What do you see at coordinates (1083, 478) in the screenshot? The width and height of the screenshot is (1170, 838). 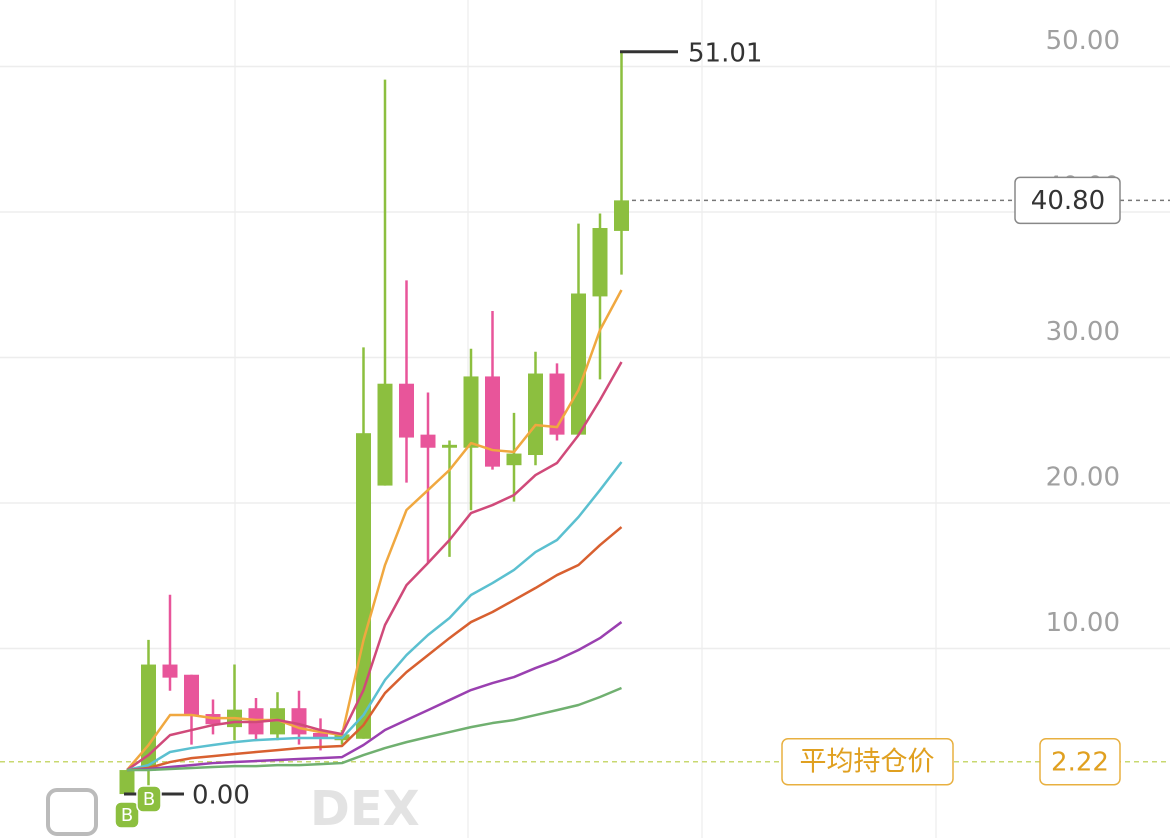 I see `y-tick-label: 20.00` at bounding box center [1083, 478].